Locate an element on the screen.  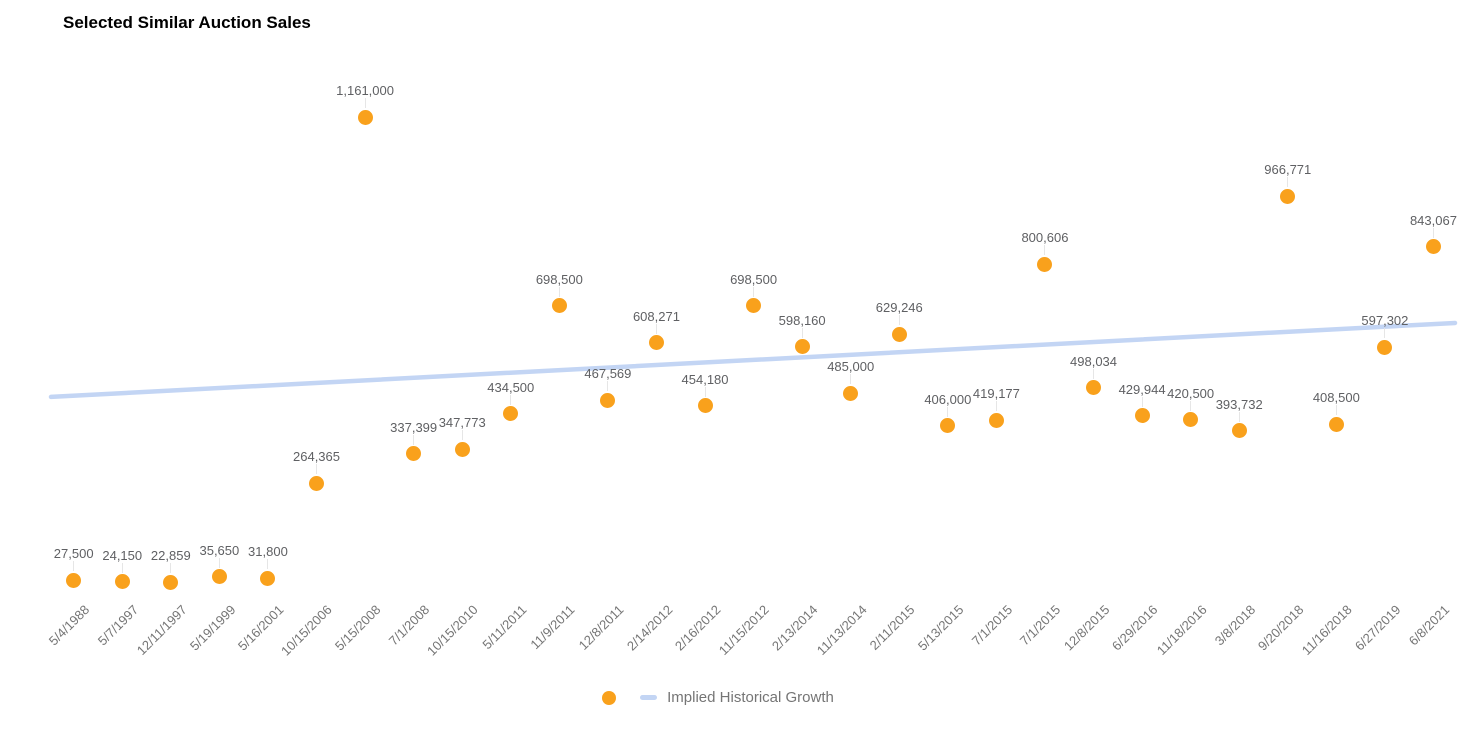
point-value-label: 429,944 is located at coordinates (1142, 389).